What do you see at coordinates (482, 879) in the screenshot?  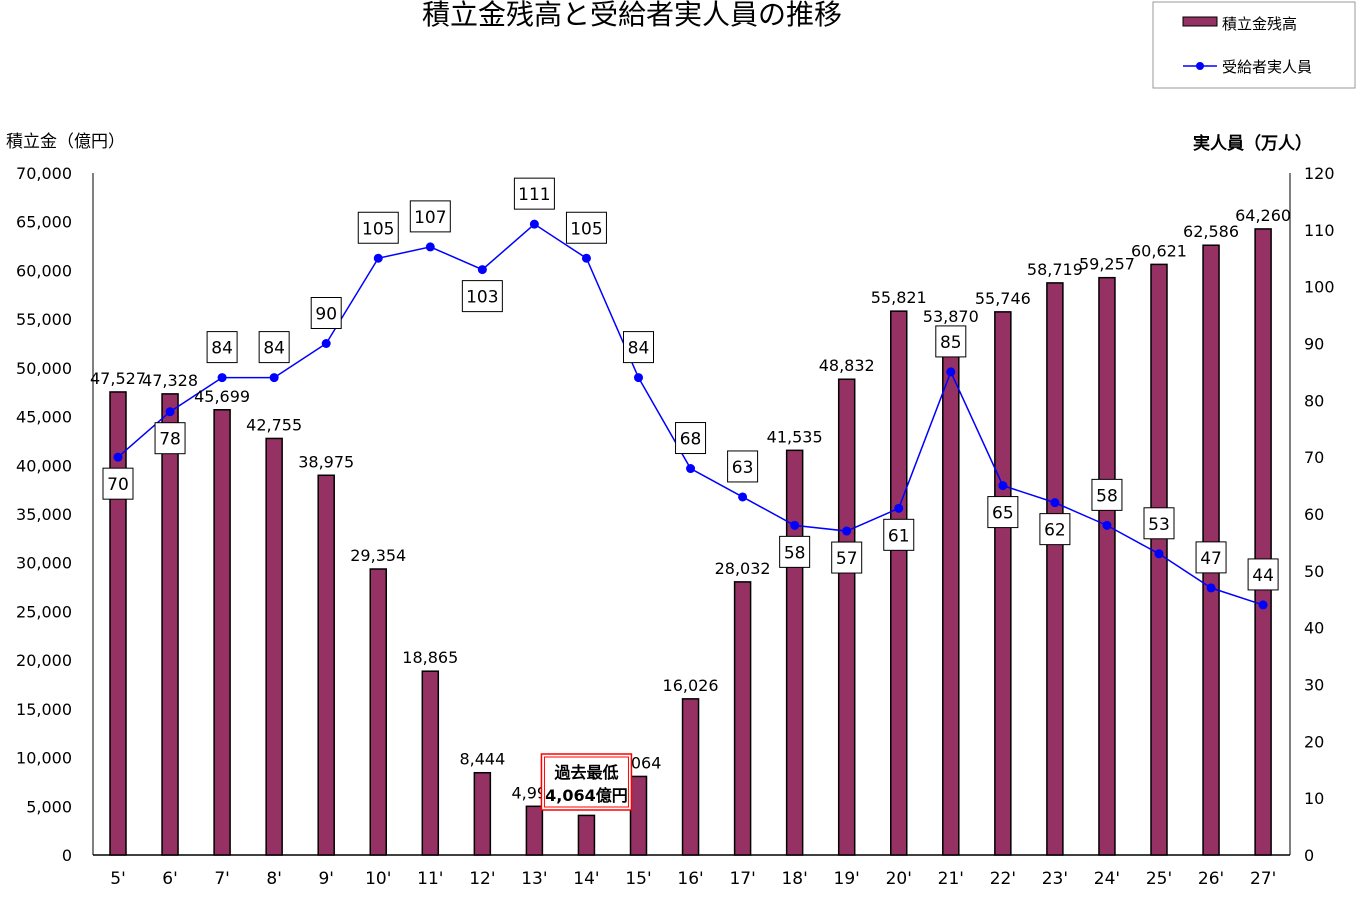 I see `x-tick-label: 12'` at bounding box center [482, 879].